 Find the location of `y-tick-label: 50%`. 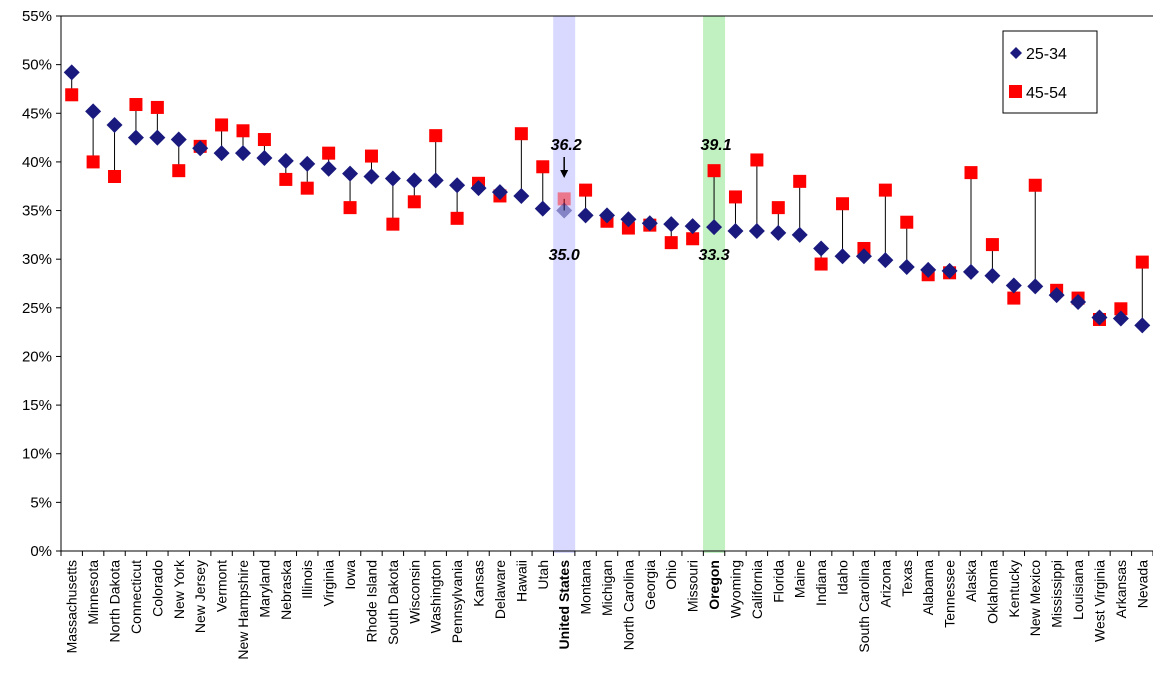

y-tick-label: 50% is located at coordinates (37, 65).